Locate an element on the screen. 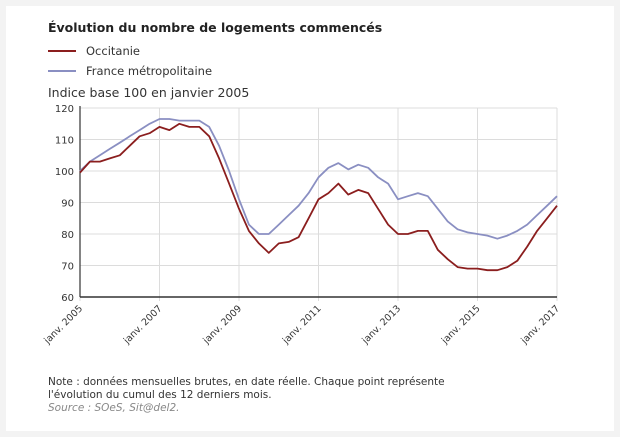  legend-label: Occitanie is located at coordinates (113, 51).